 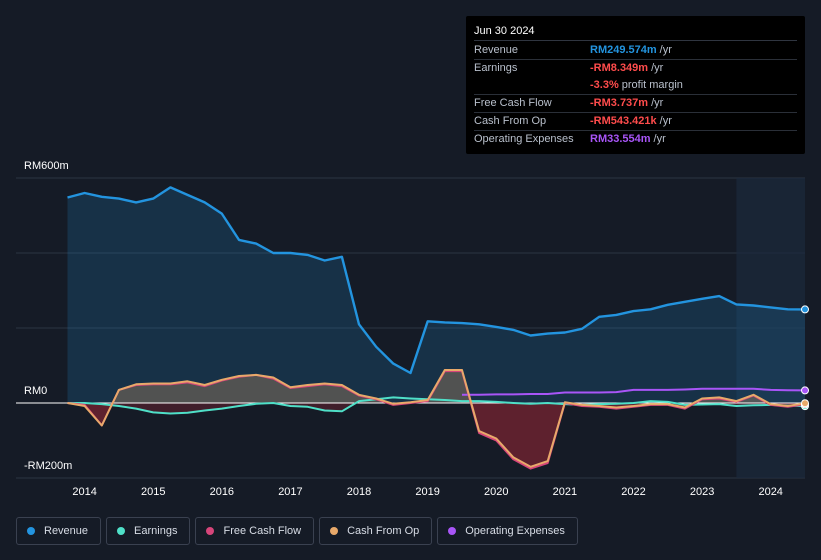 What do you see at coordinates (565, 492) in the screenshot?
I see `x-tick-label: 2021` at bounding box center [565, 492].